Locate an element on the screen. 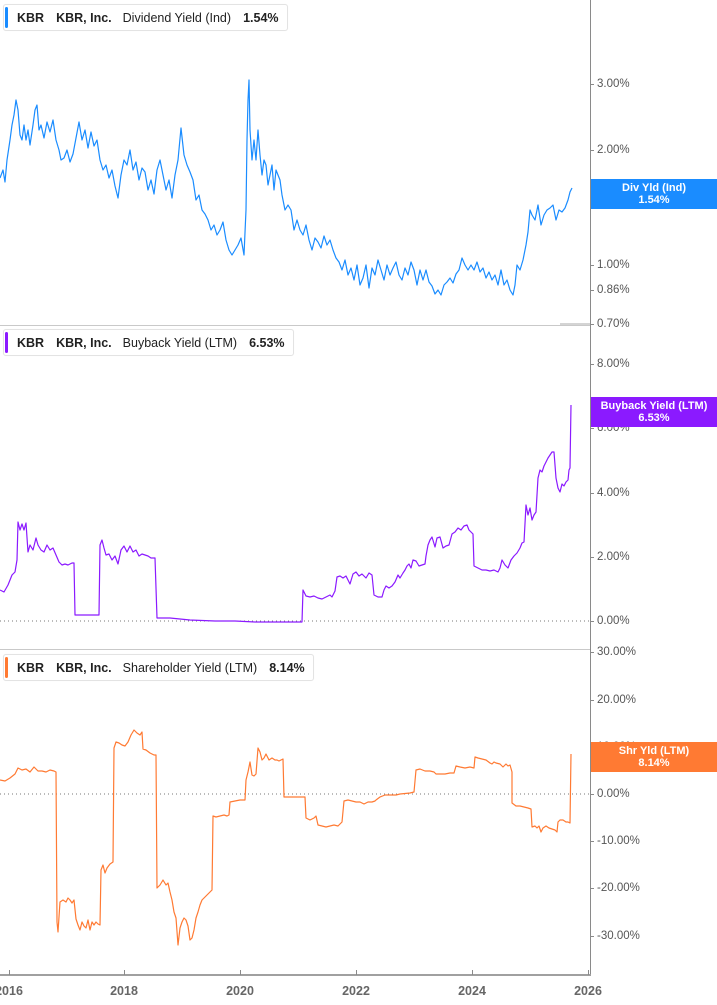  y-tick-label: -20.00% is located at coordinates (618, 888).